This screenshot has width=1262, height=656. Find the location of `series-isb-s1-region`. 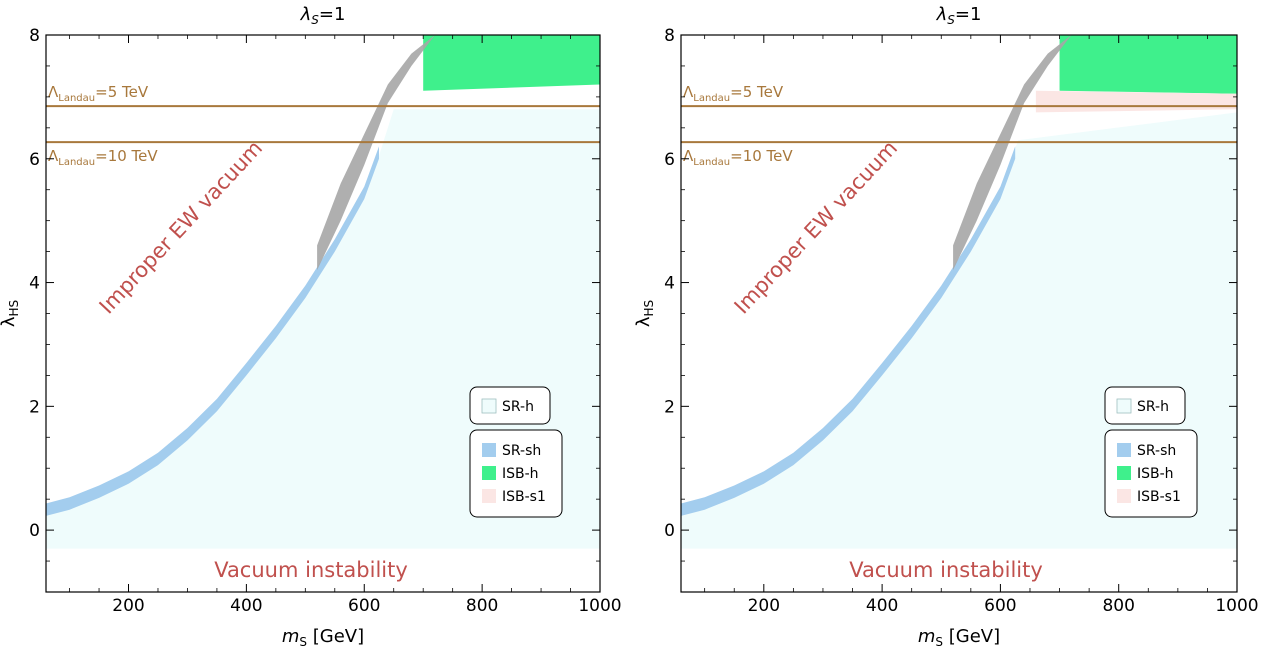

series-isb-s1-region is located at coordinates (1136, 101).